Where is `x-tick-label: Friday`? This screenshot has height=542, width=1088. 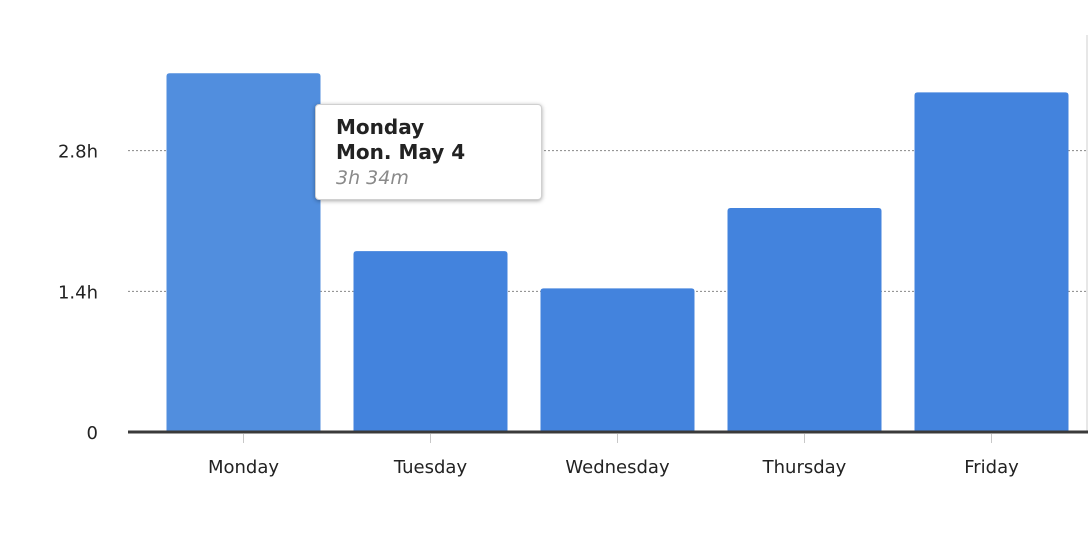
x-tick-label: Friday is located at coordinates (991, 467).